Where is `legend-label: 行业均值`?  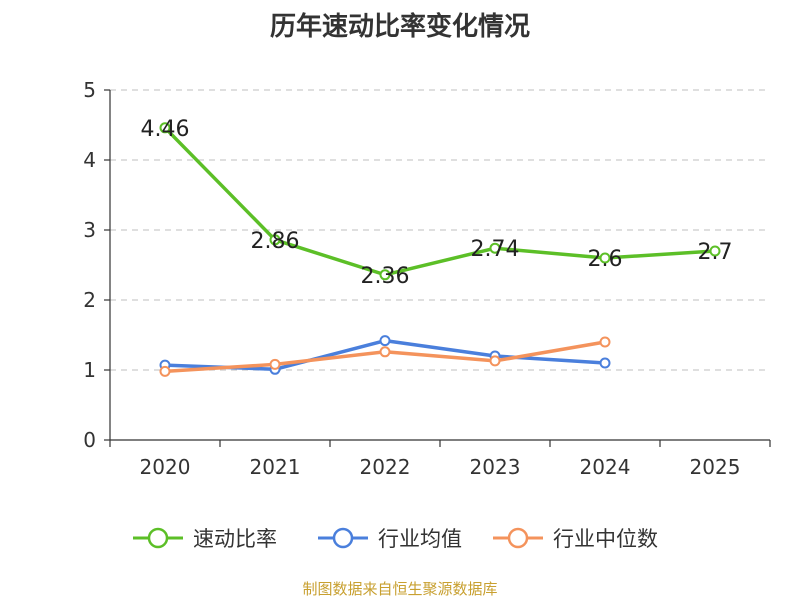
legend-label: 行业均值 is located at coordinates (420, 539).